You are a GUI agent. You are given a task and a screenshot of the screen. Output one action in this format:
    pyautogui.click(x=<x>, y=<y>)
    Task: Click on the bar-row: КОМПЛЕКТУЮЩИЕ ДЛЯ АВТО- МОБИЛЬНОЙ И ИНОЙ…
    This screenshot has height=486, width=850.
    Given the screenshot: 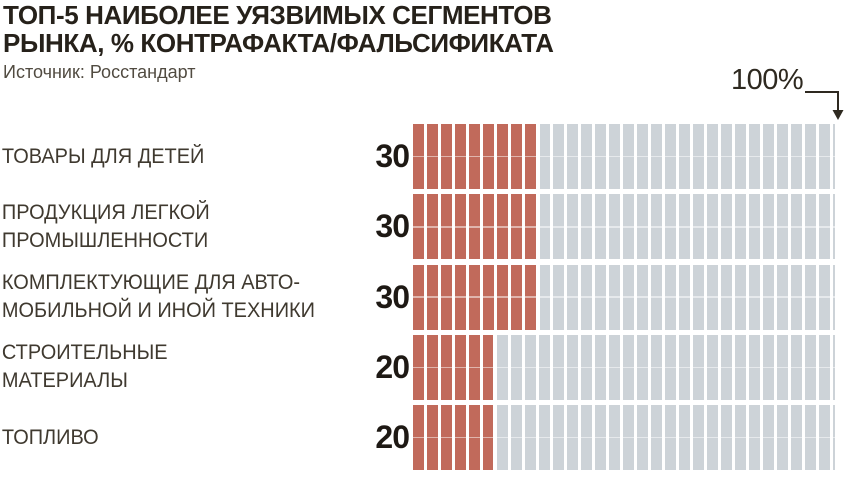 What is the action you would take?
    pyautogui.click(x=417, y=297)
    